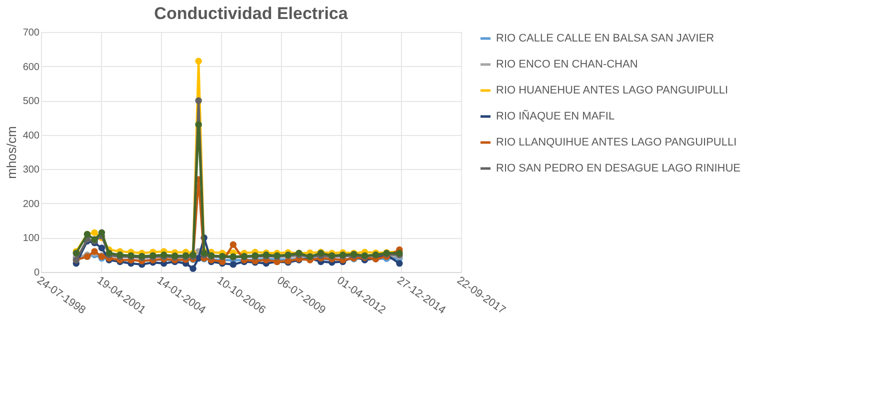  What do you see at coordinates (31, 33) in the screenshot?
I see `y-tick-label: 700` at bounding box center [31, 33].